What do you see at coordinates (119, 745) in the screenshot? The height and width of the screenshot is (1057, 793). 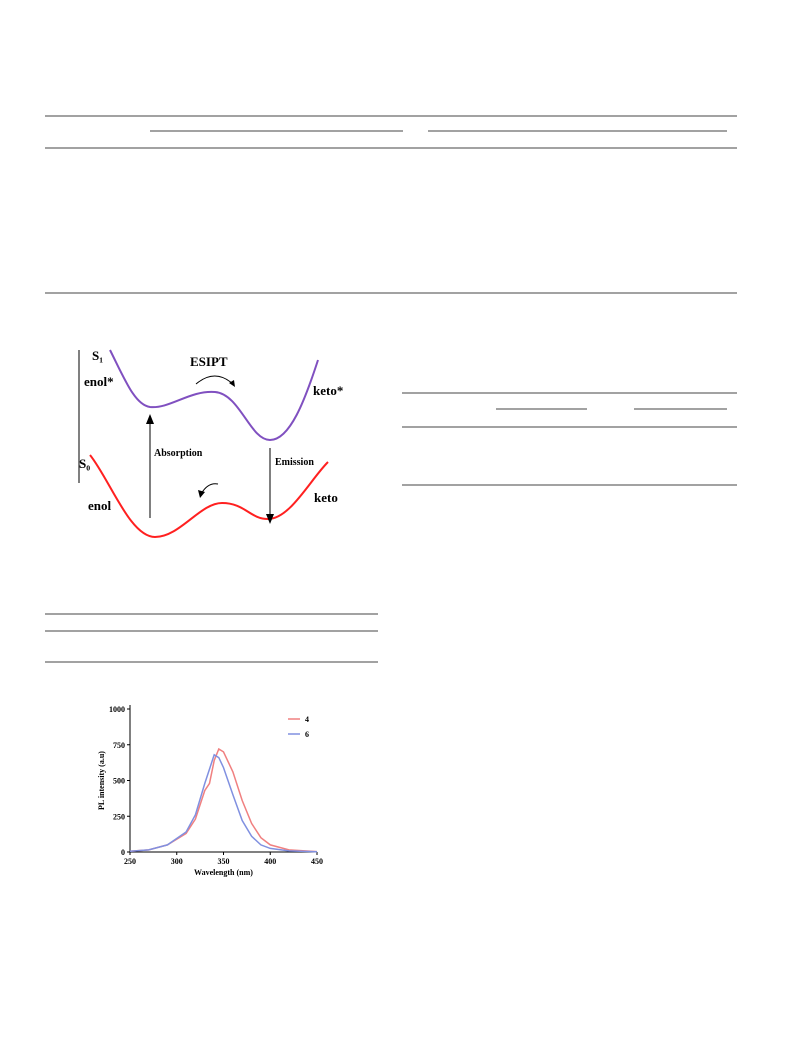 I see `y-tick-label: 750` at bounding box center [119, 745].